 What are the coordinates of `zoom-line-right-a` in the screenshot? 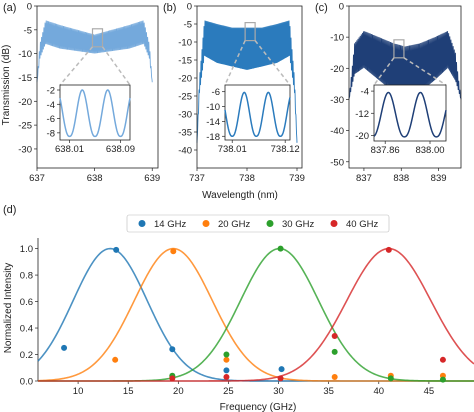 It's located at (116, 66).